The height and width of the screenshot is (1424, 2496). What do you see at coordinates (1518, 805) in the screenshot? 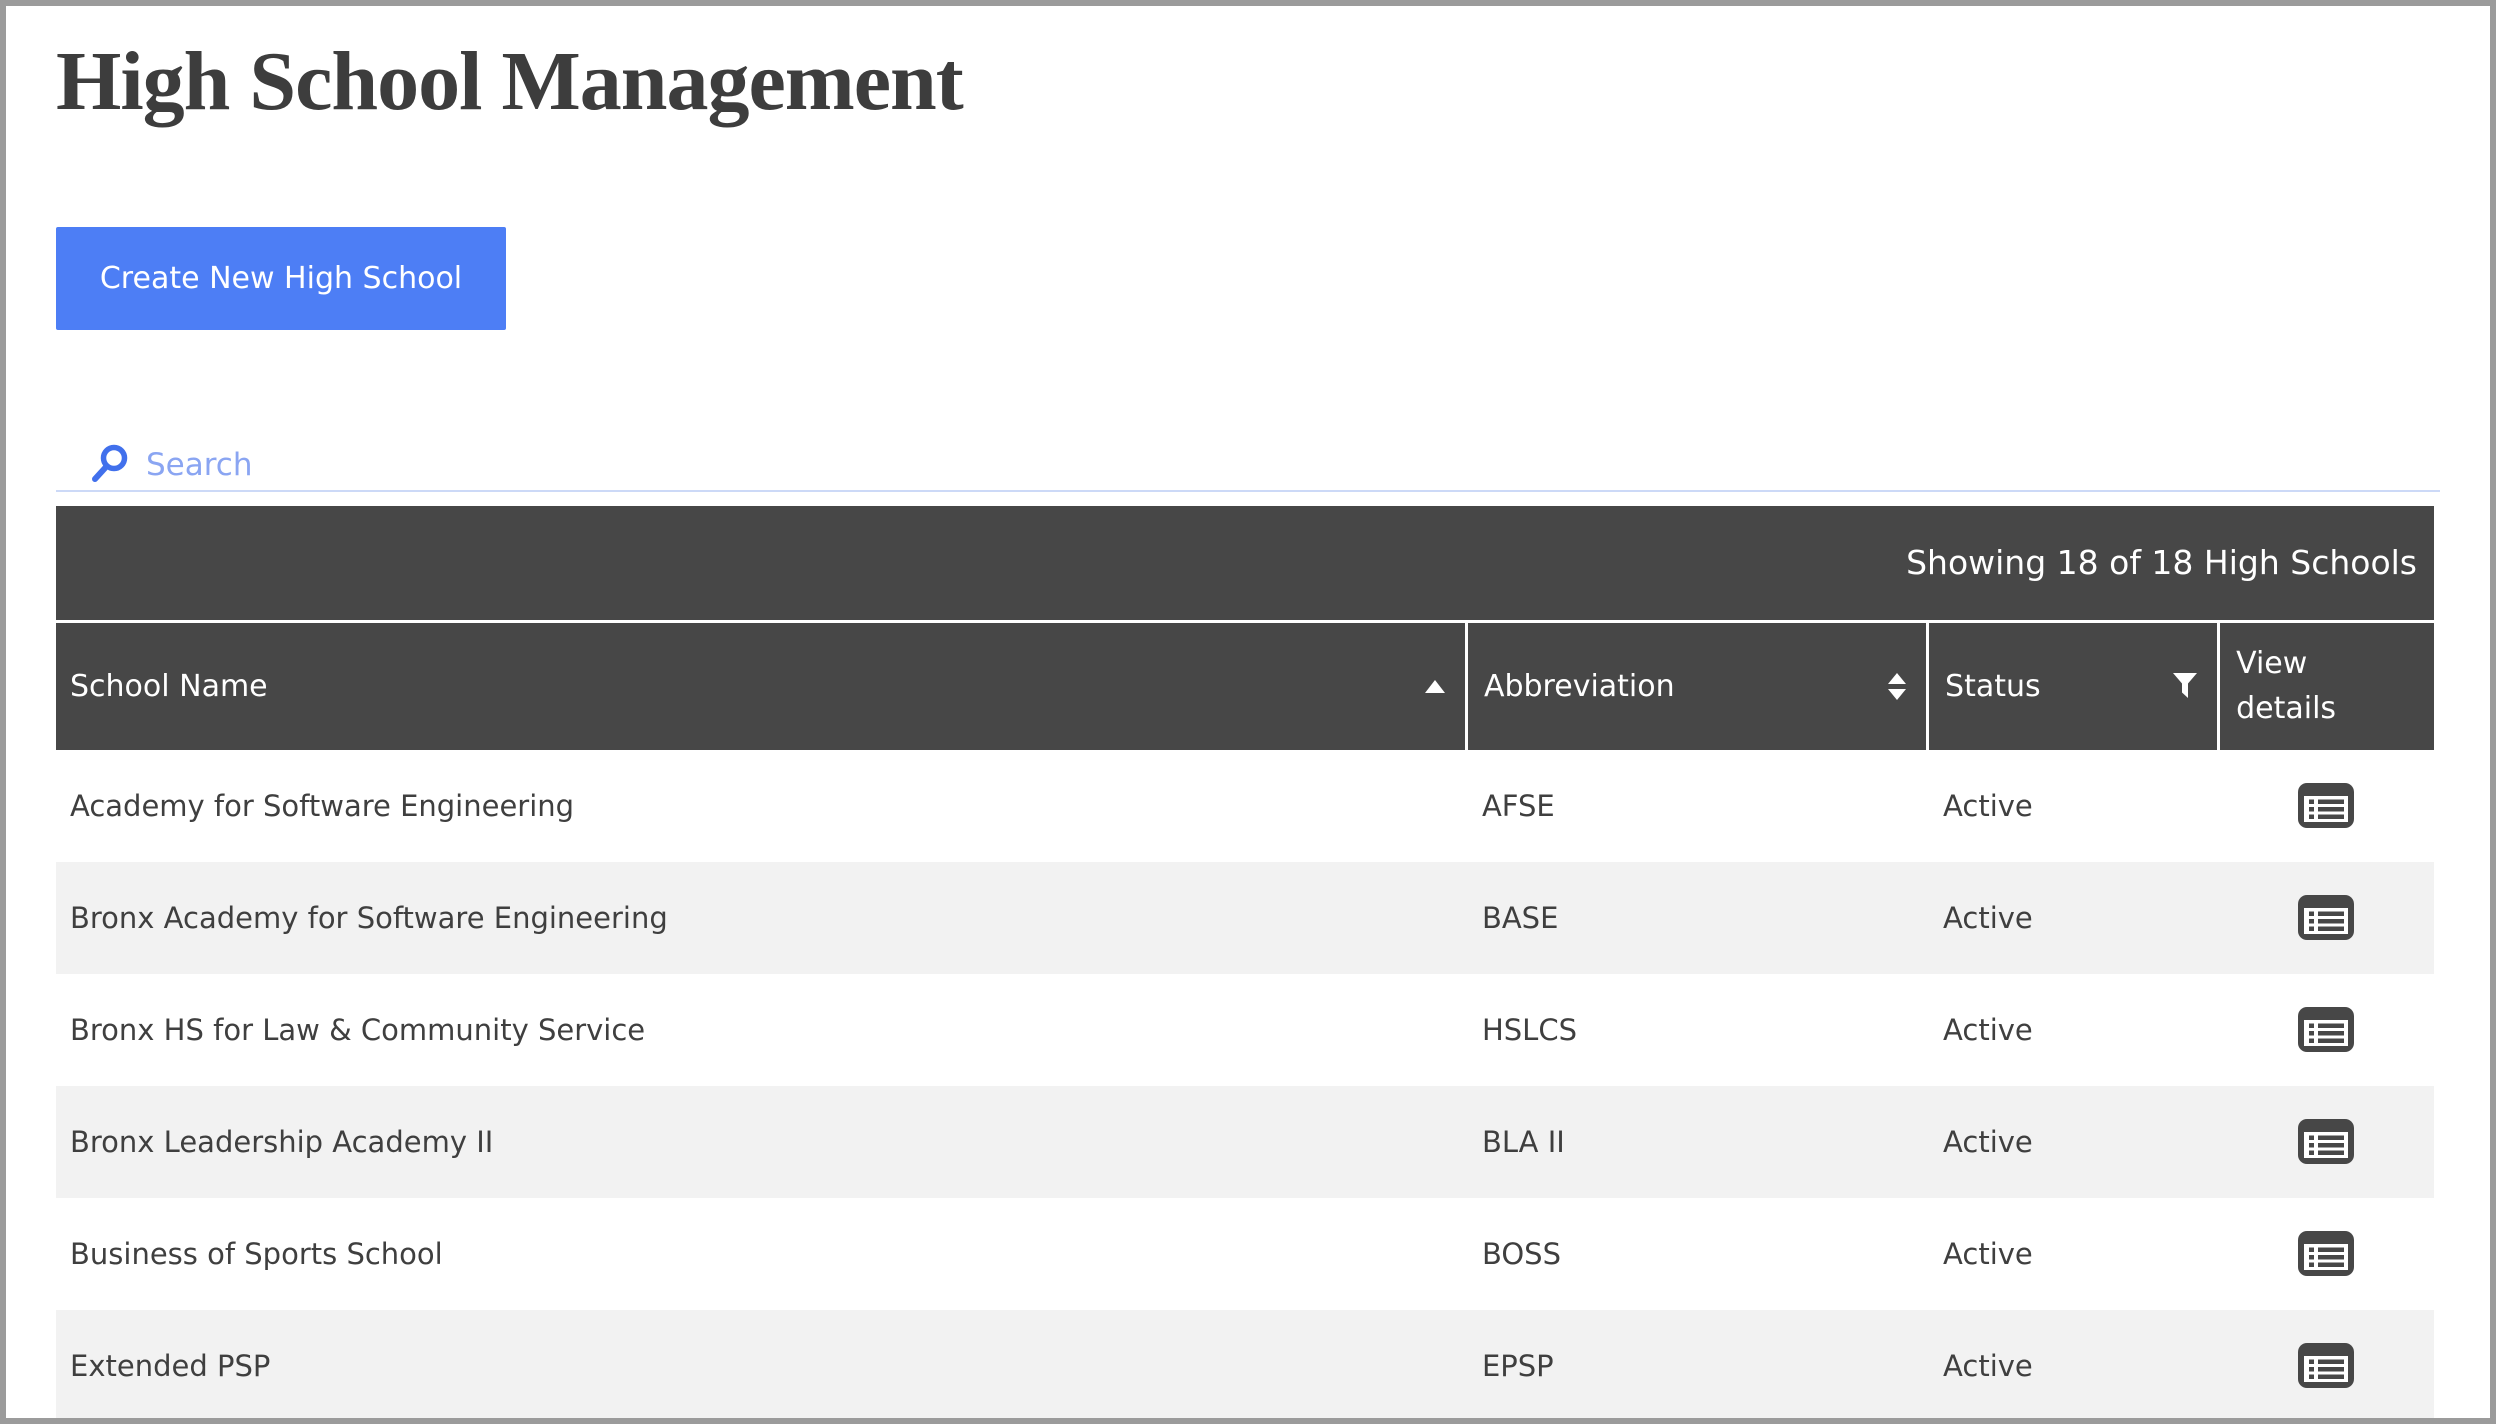
I see `abbreviation-cell: AFSE` at bounding box center [1518, 805].